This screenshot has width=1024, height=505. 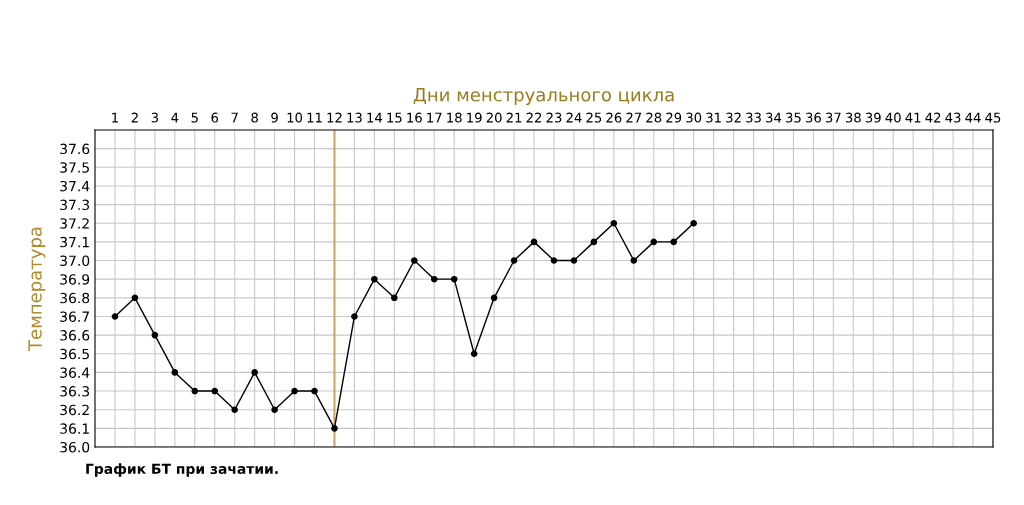 What do you see at coordinates (75, 391) in the screenshot?
I see `y-tick-label: 36.3` at bounding box center [75, 391].